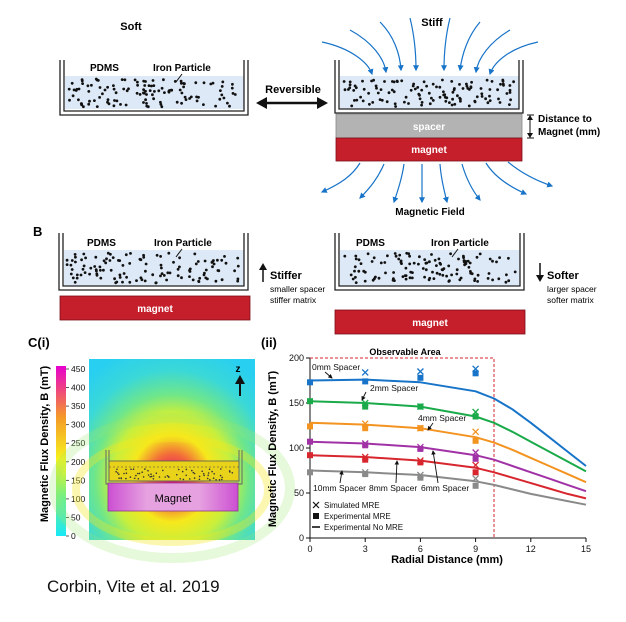  Describe the element at coordinates (352, 505) in the screenshot. I see `legend-entry: Simulated MRE` at that location.